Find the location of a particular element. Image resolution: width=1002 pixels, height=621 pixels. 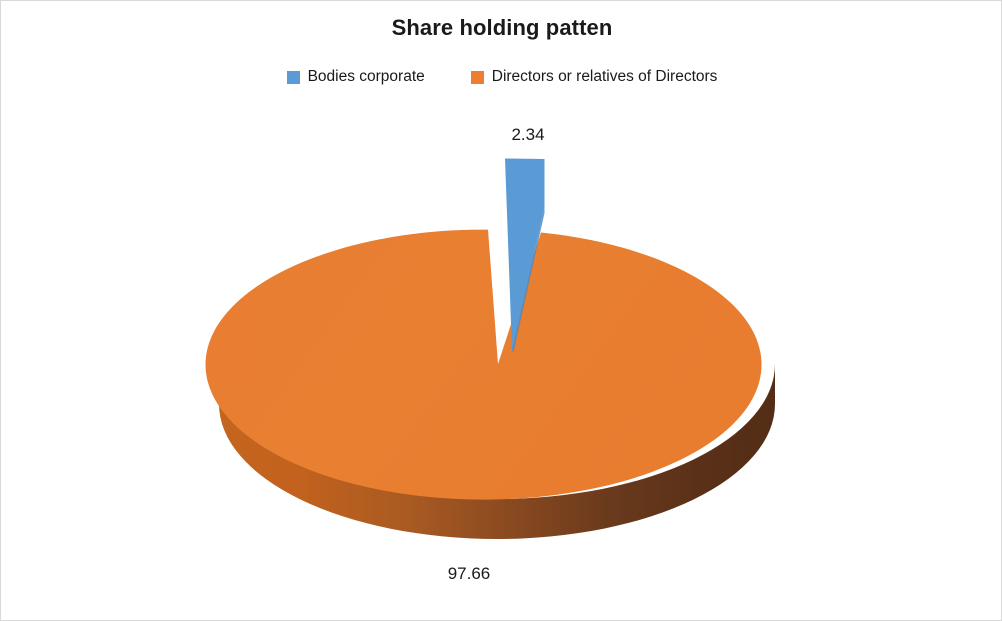

data-label-directors-or-relatives: 97.66 is located at coordinates (469, 573).